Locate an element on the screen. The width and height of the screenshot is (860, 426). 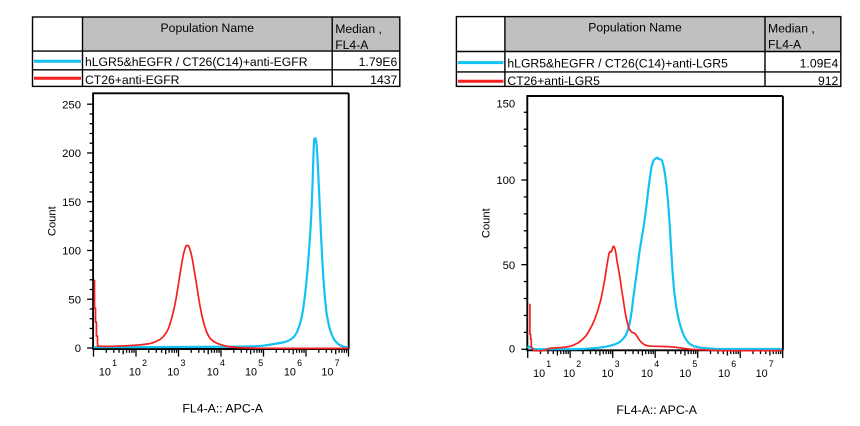
svg-text: 1437 is located at coordinates (383, 80).